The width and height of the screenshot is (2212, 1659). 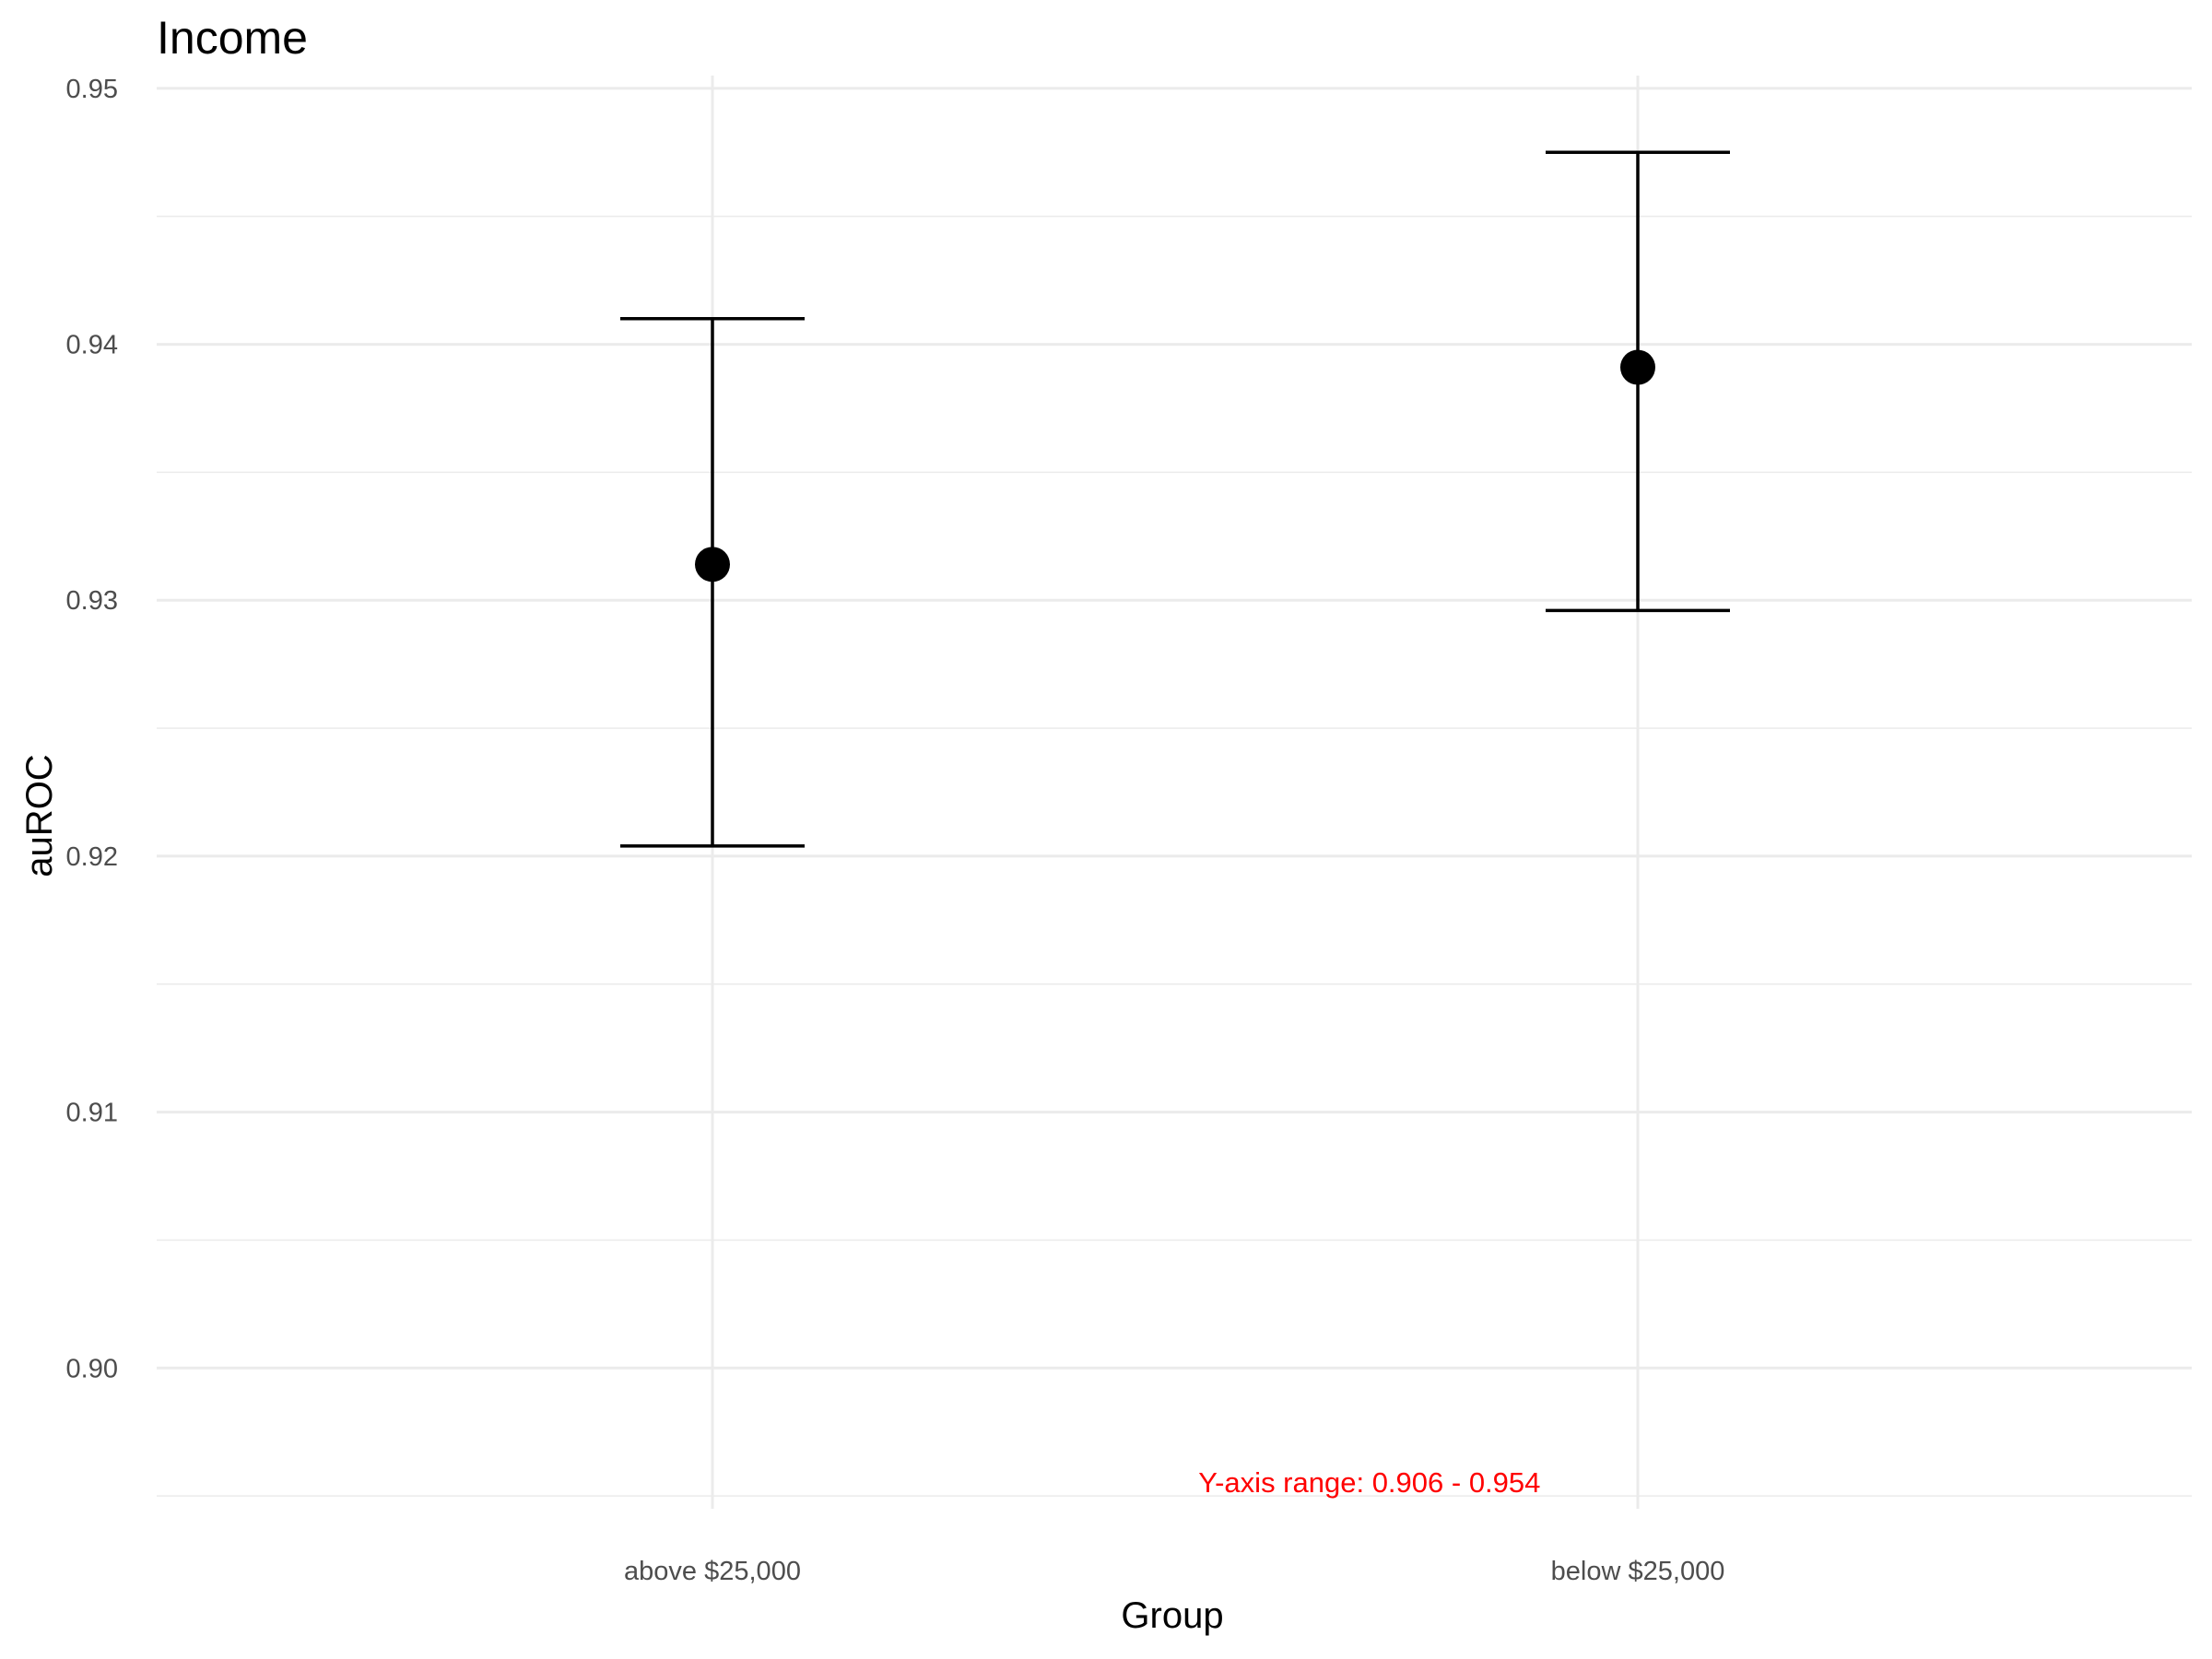 I want to click on chart-title: Income, so click(x=232, y=38).